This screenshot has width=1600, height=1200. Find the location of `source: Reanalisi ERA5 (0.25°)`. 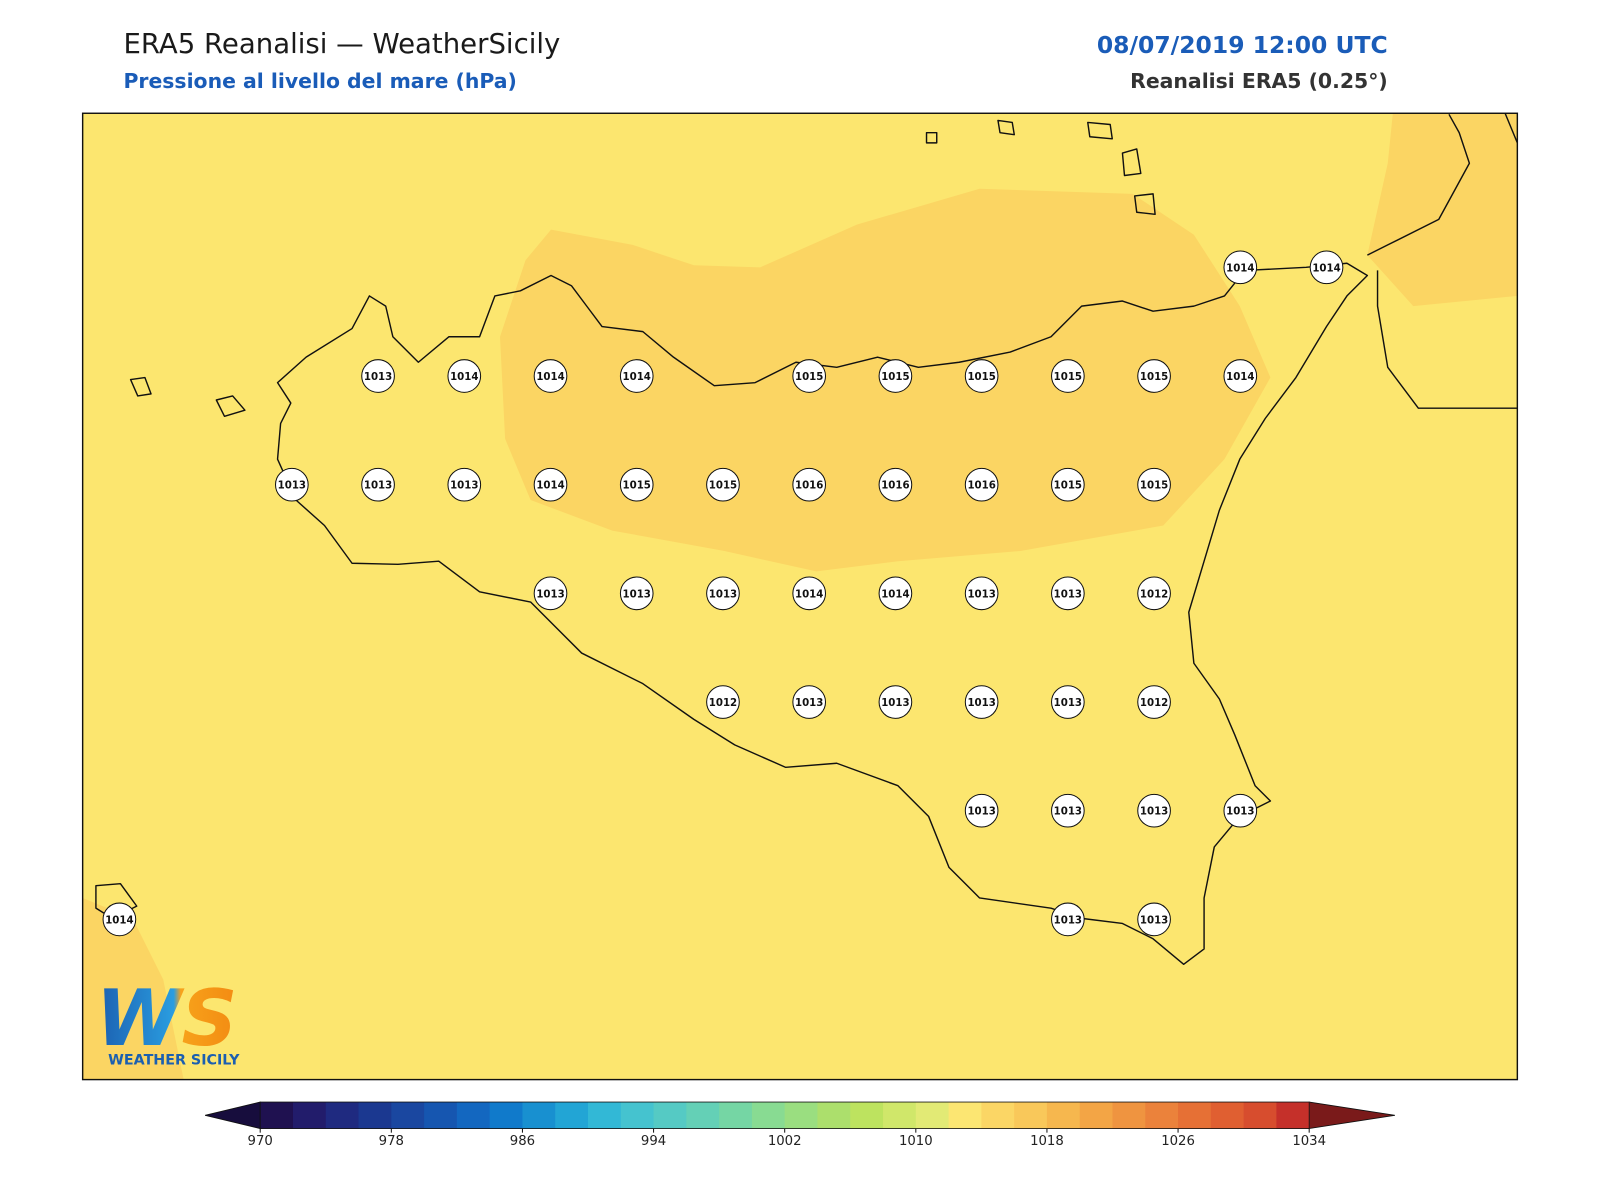

source: Reanalisi ERA5 (0.25°) is located at coordinates (1259, 81).